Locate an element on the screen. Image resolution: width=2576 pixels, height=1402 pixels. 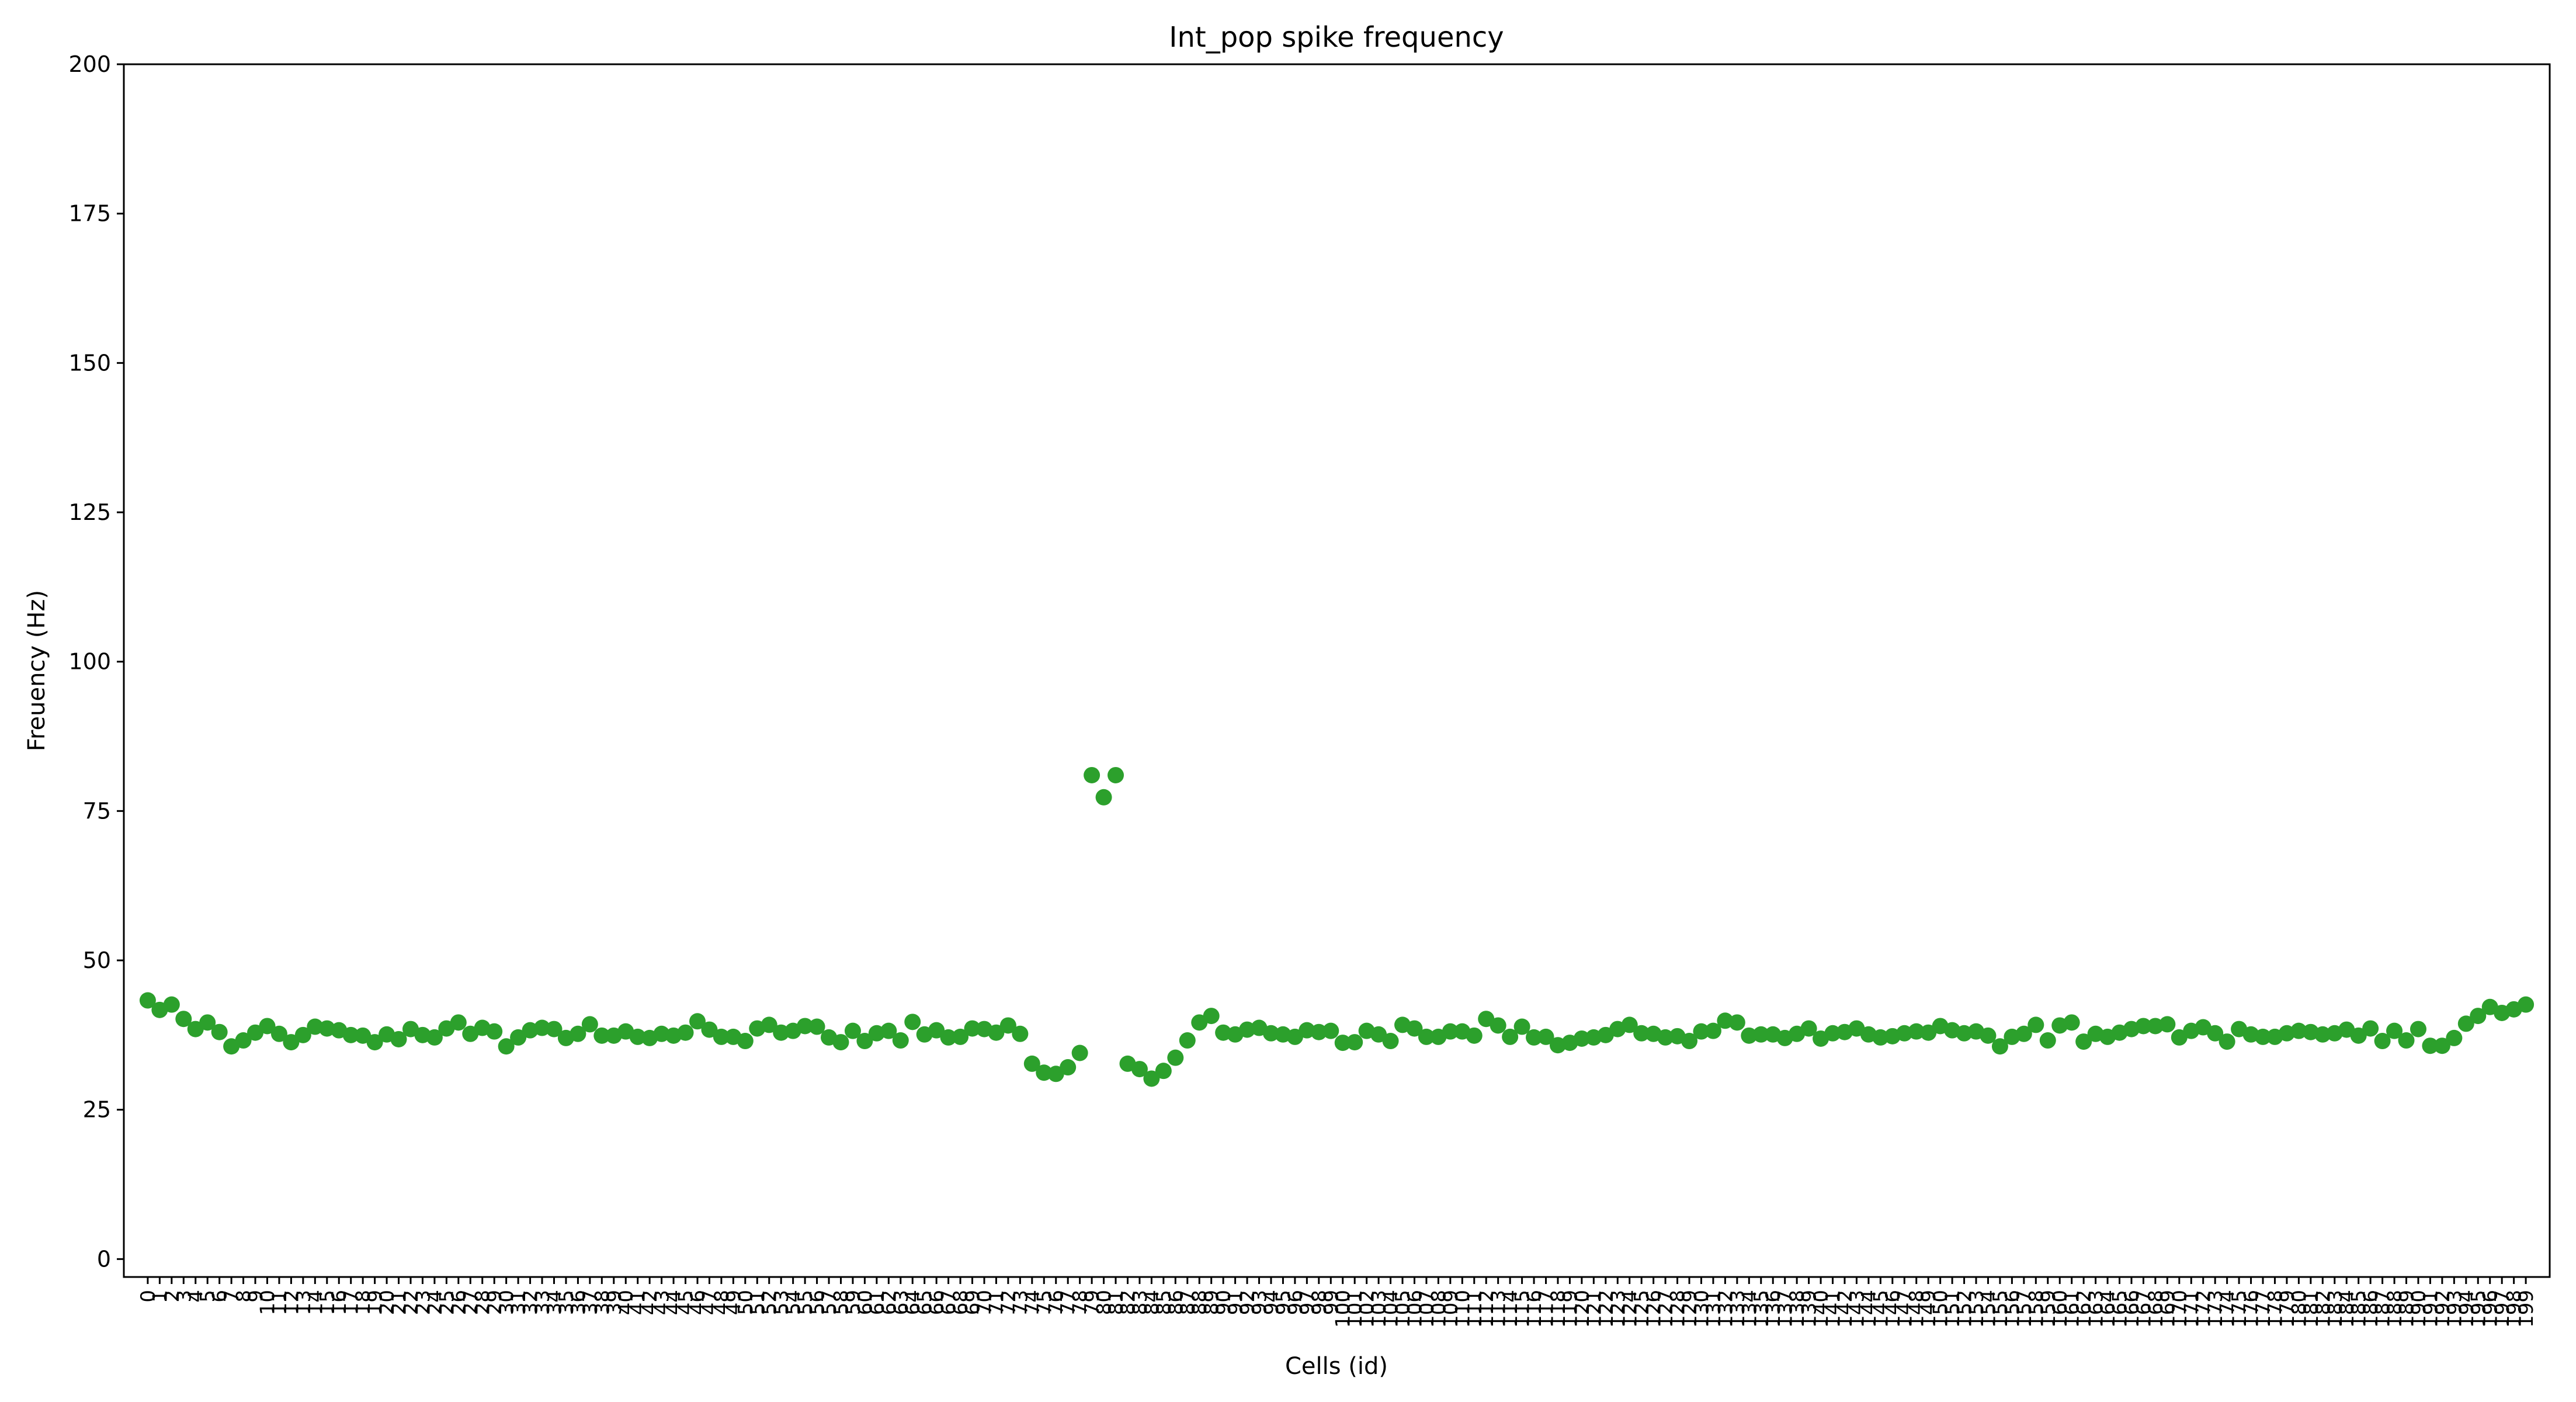
x-tick-label: 98 is located at coordinates (1319, 1302).